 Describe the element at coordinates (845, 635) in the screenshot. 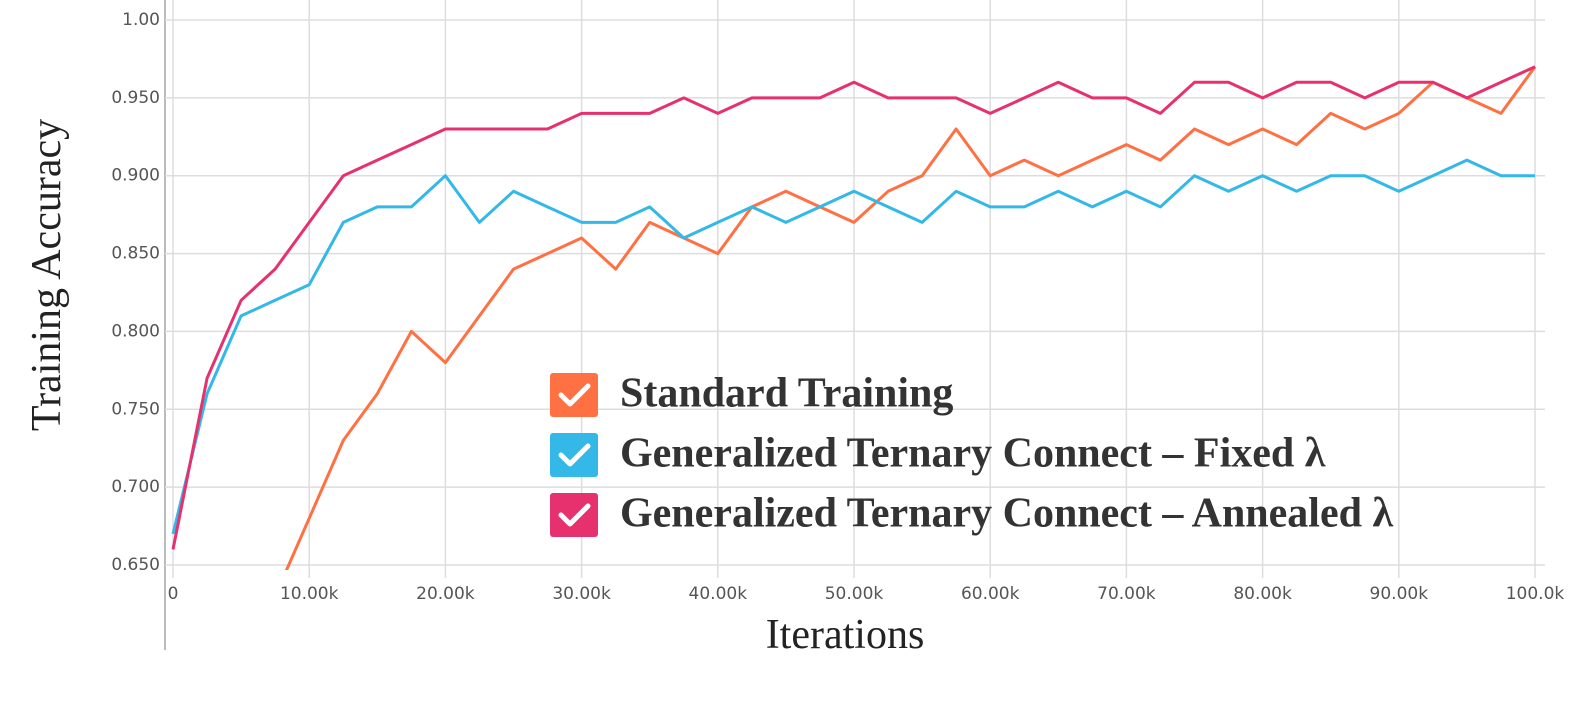

I see `x-axis-label: Iterations` at that location.